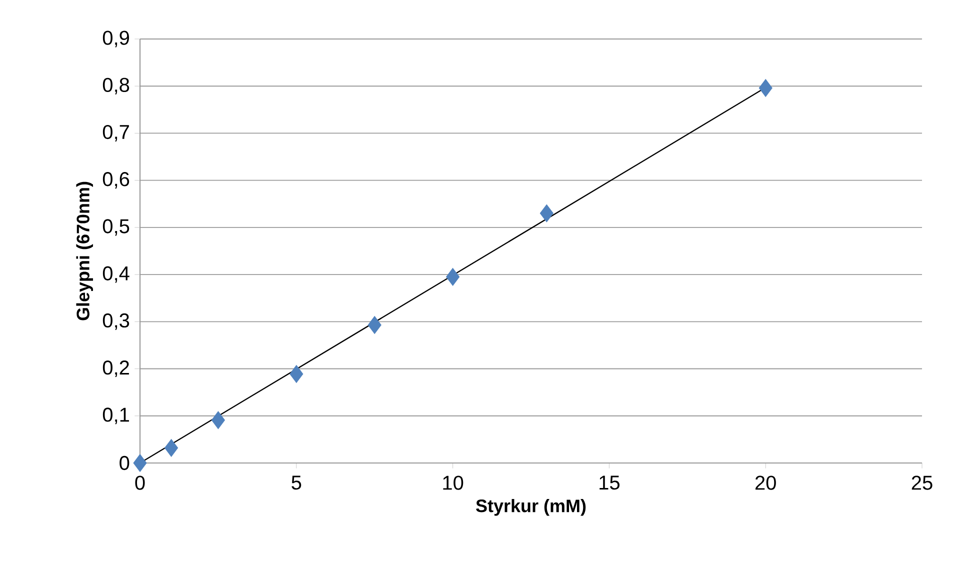  What do you see at coordinates (297, 483) in the screenshot?
I see `x-tick-label: 5` at bounding box center [297, 483].